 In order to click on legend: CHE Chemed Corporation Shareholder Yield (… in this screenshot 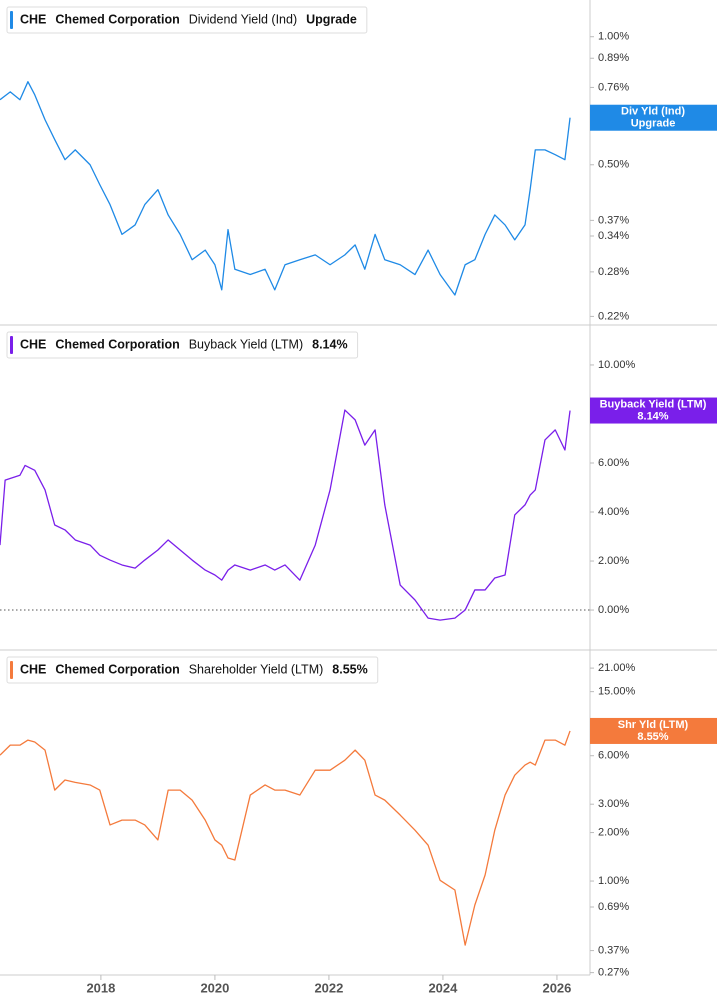, I will do `click(192, 670)`.